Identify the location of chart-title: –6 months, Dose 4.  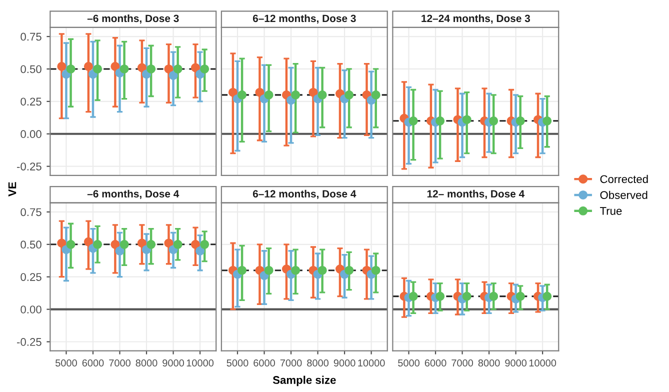
(133, 195).